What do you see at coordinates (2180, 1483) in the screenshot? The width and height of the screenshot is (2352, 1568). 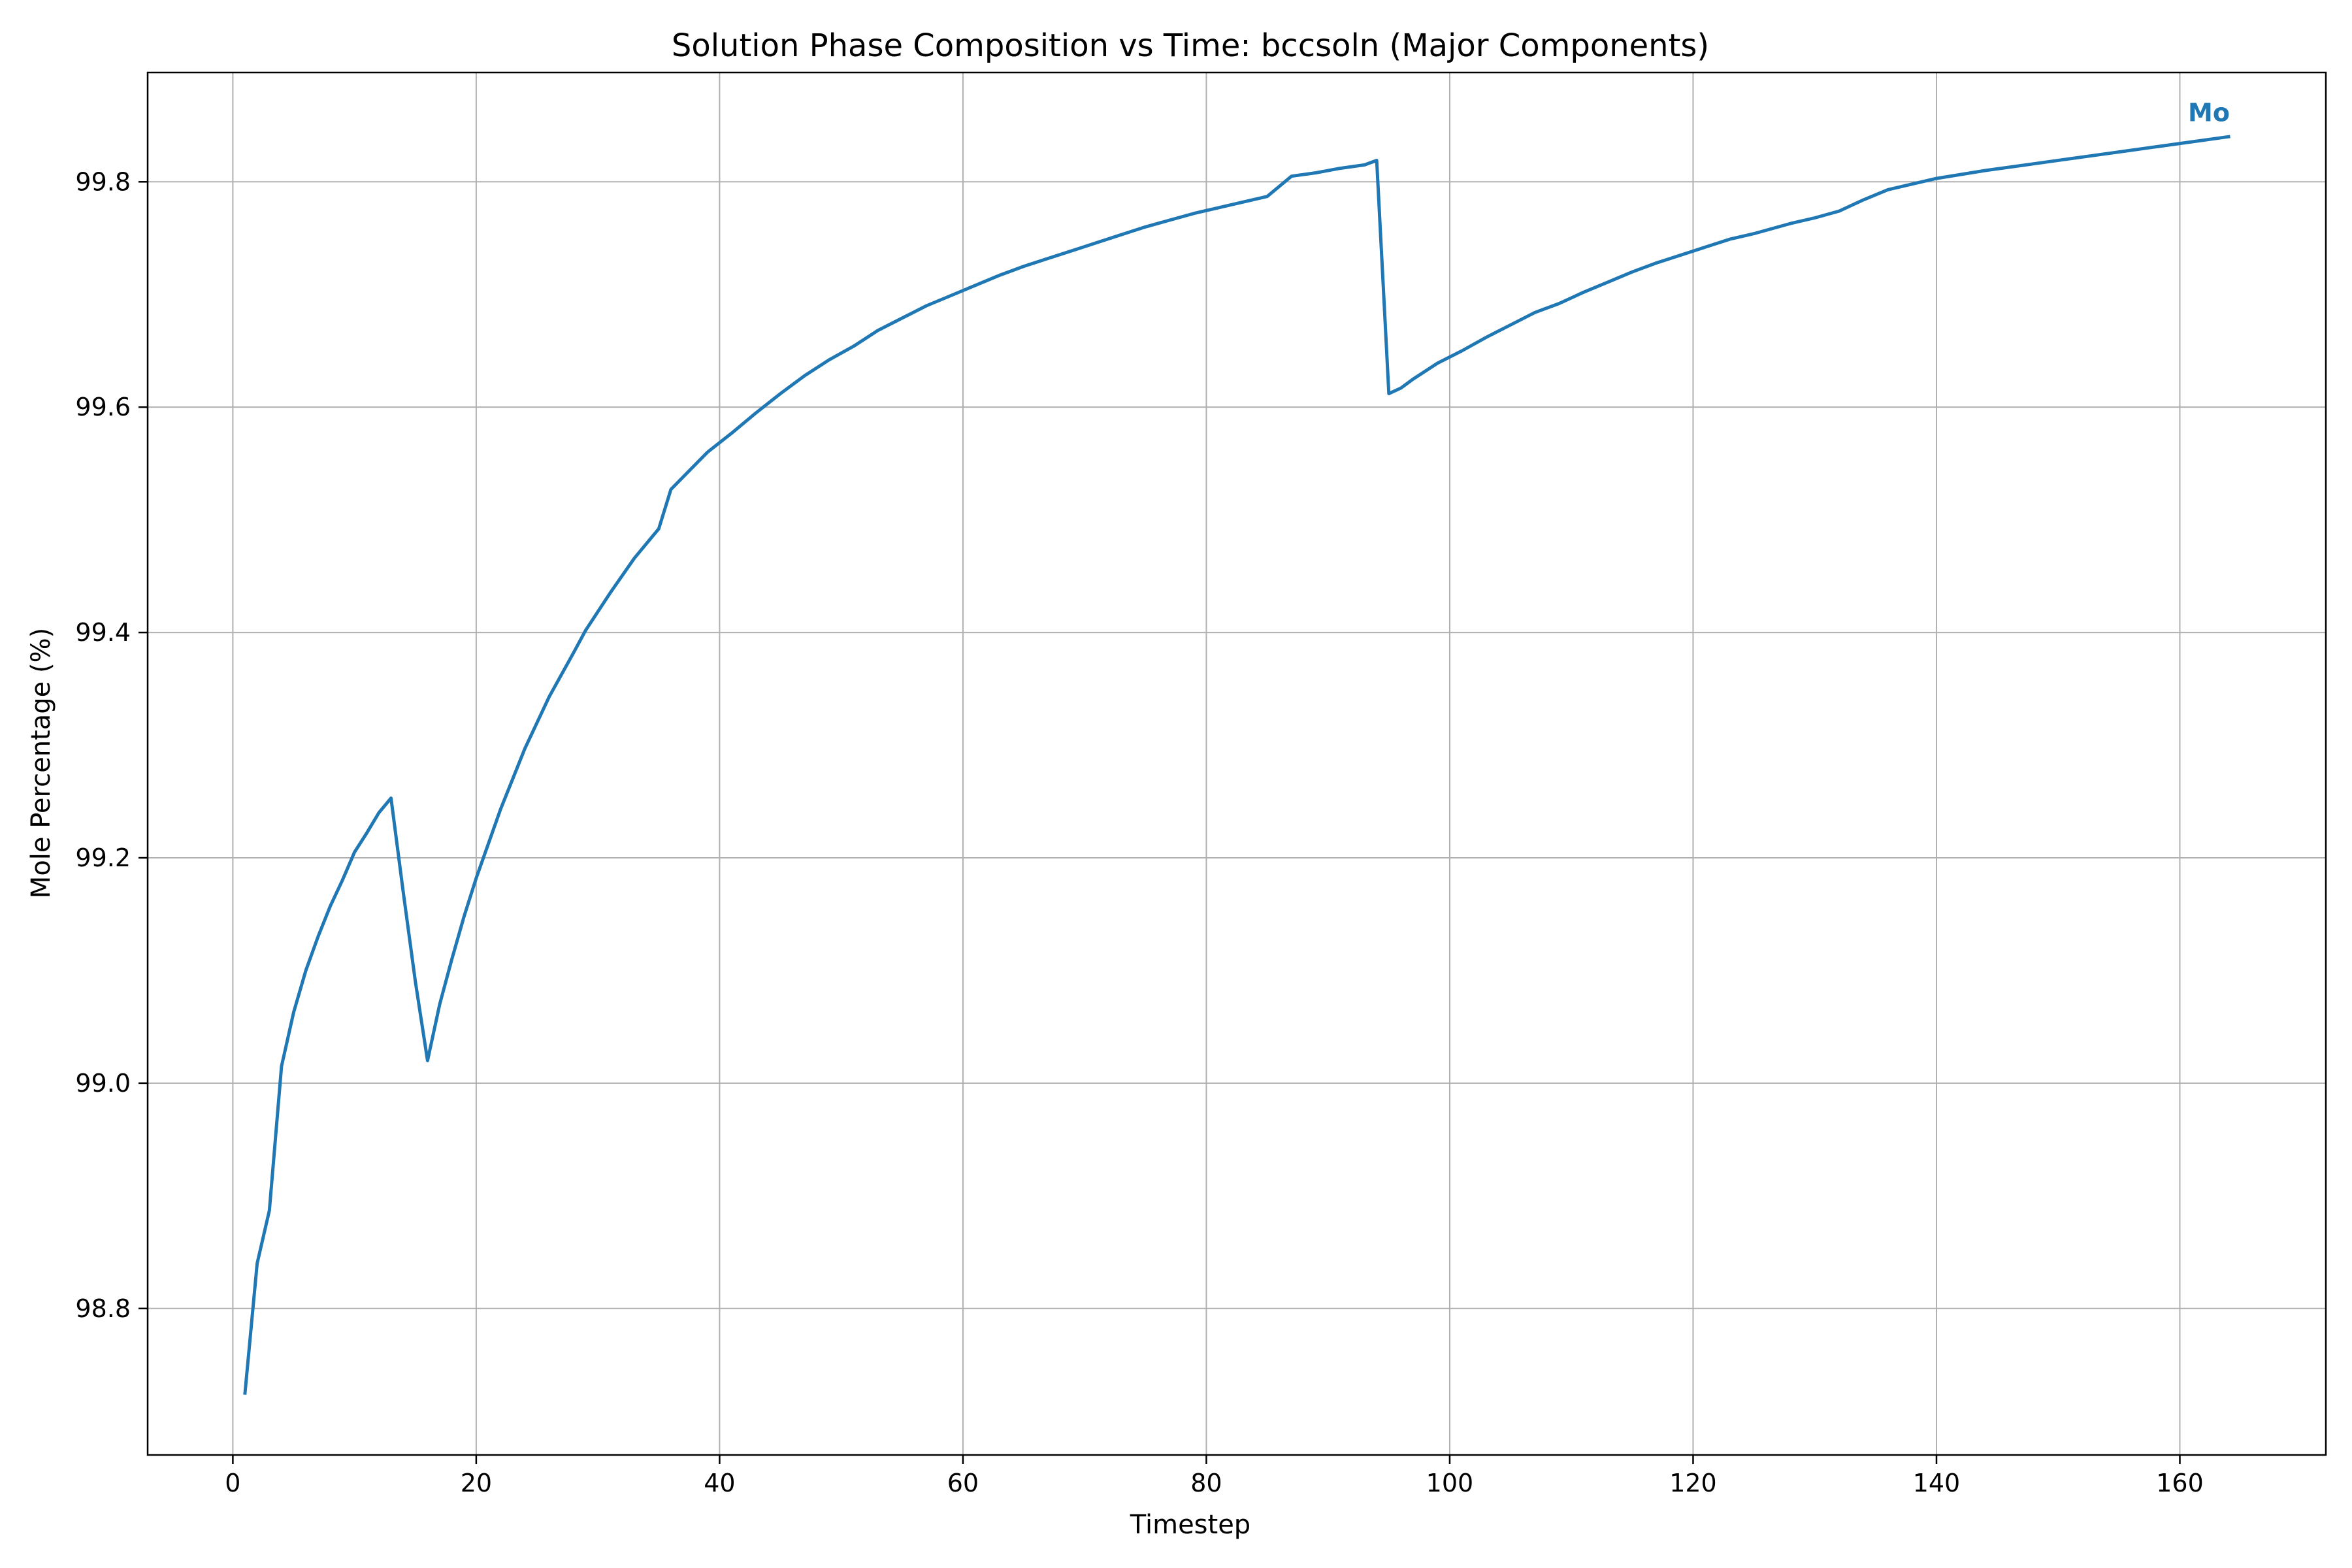 I see `x-tick-label: 160` at bounding box center [2180, 1483].